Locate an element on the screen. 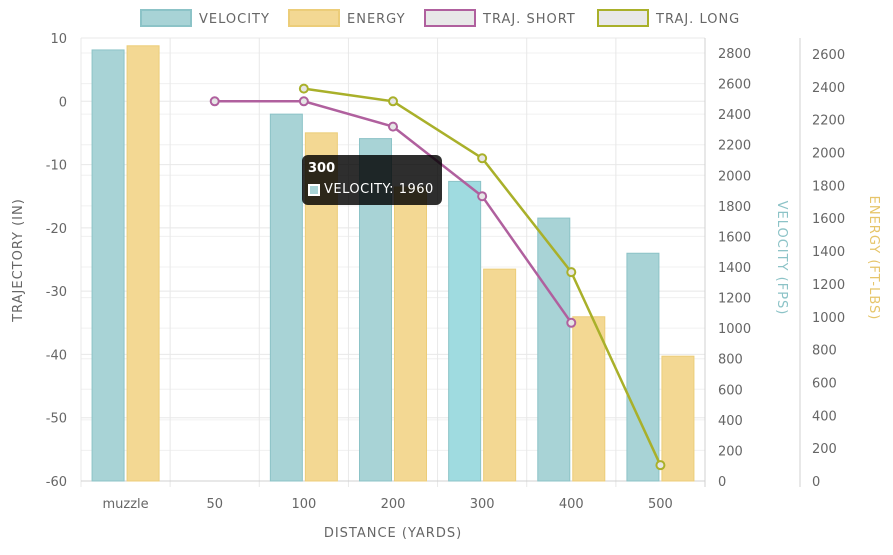  velocity-tick-label: 200 is located at coordinates (730, 451).